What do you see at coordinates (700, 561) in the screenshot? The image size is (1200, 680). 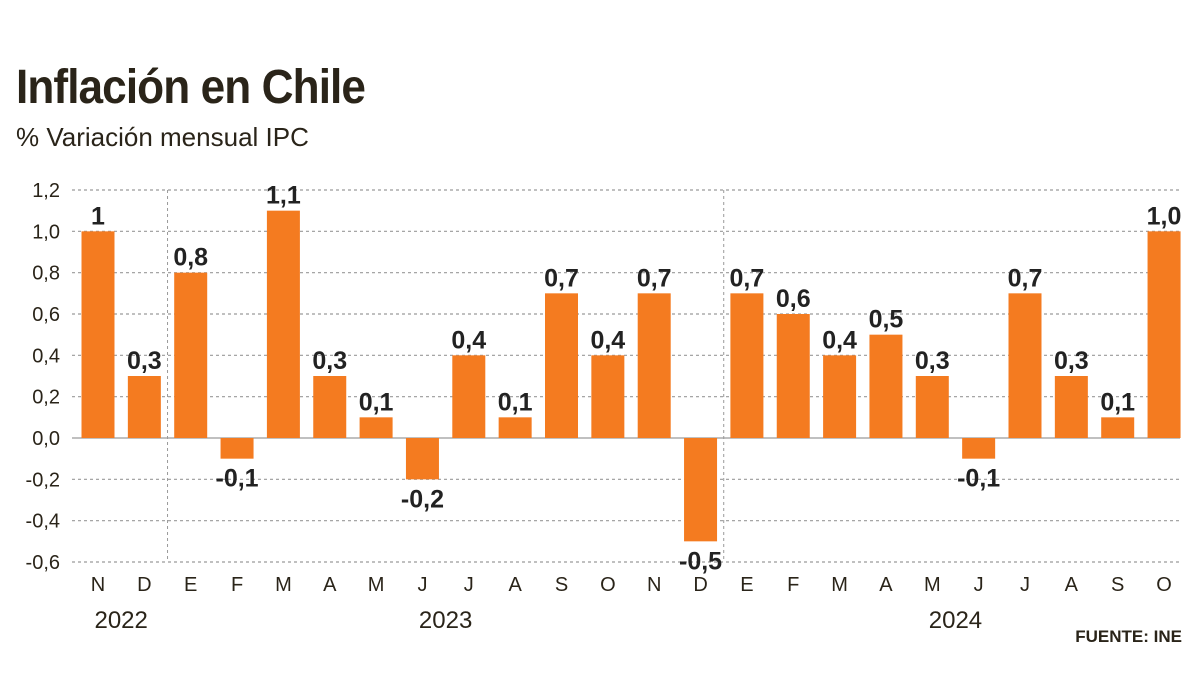 I see `data-label: -0,5` at bounding box center [700, 561].